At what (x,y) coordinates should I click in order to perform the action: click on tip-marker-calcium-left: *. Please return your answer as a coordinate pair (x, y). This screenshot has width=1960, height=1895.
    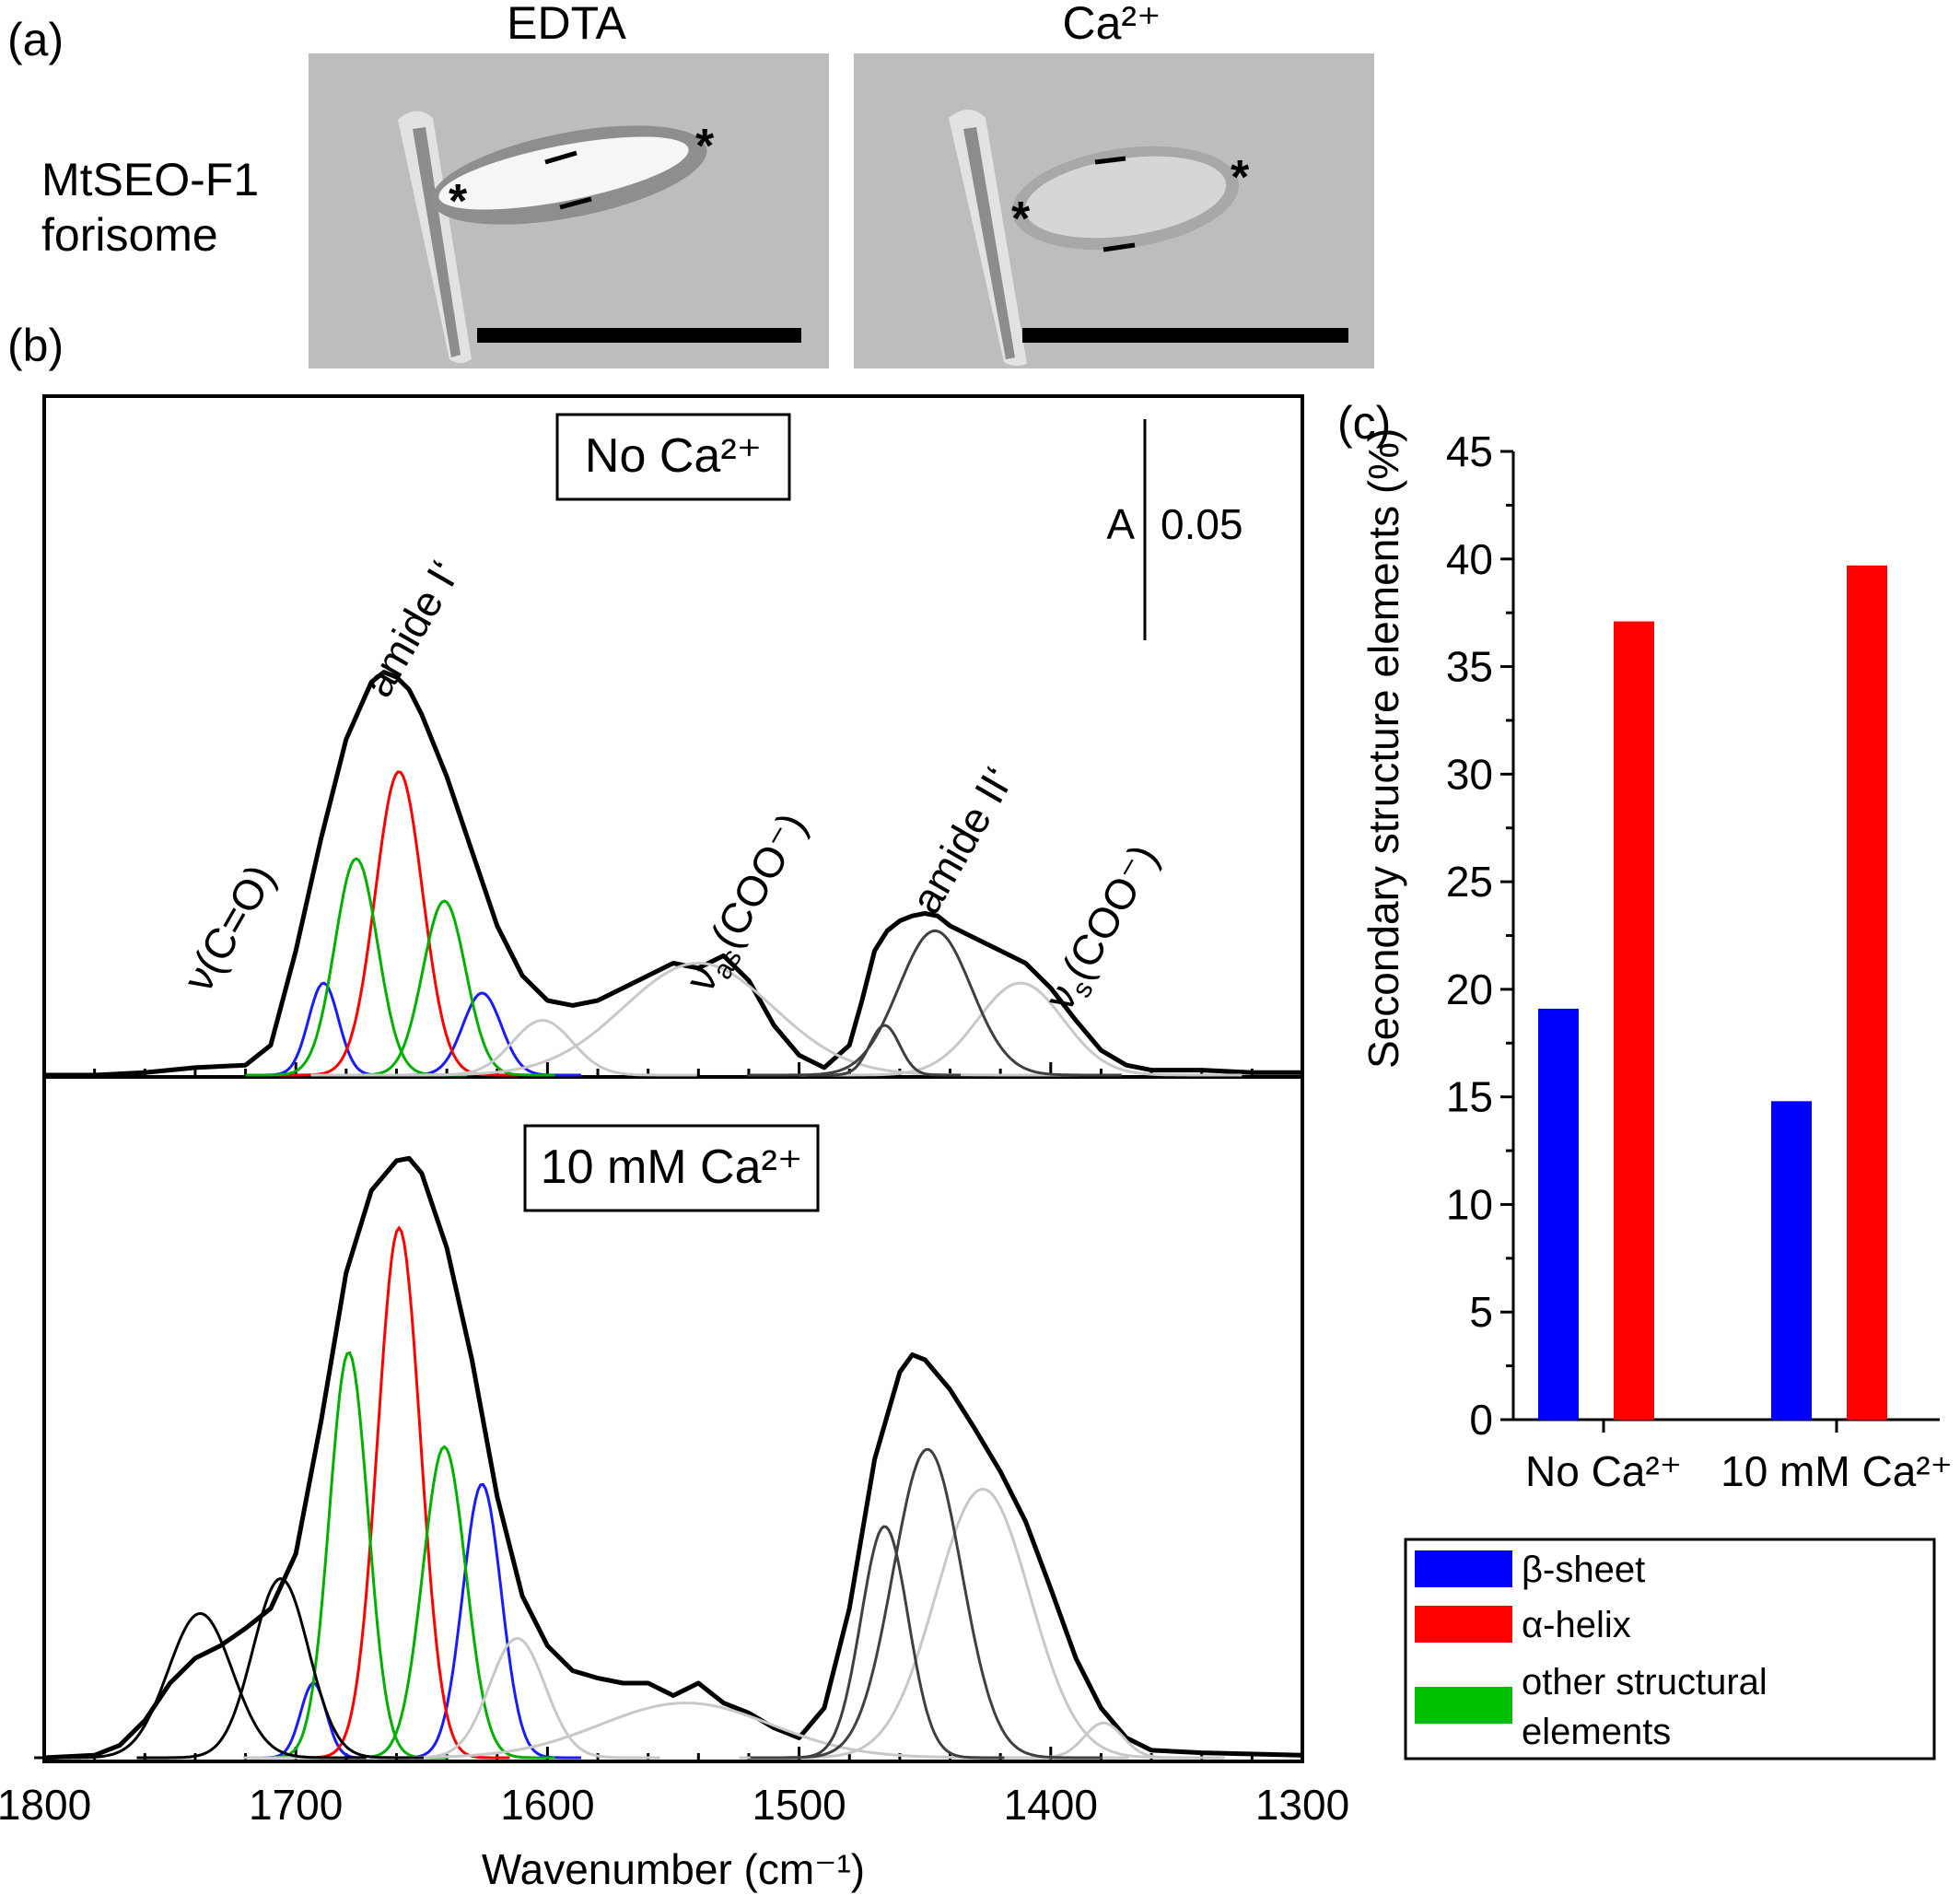
    Looking at the image, I should click on (1021, 219).